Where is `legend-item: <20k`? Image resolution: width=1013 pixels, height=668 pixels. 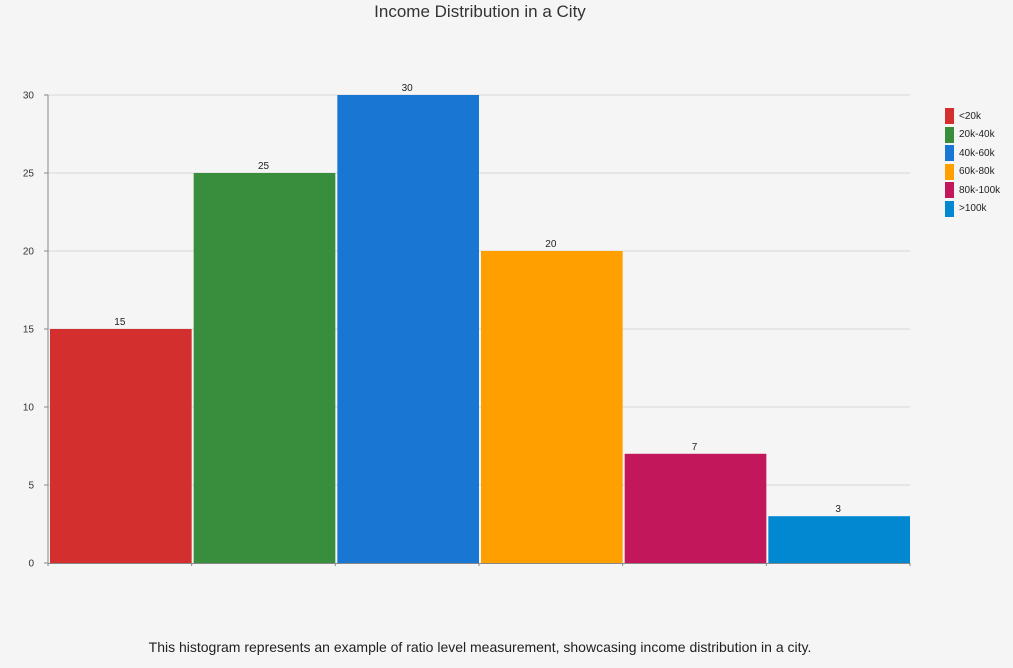 legend-item: <20k is located at coordinates (972, 116).